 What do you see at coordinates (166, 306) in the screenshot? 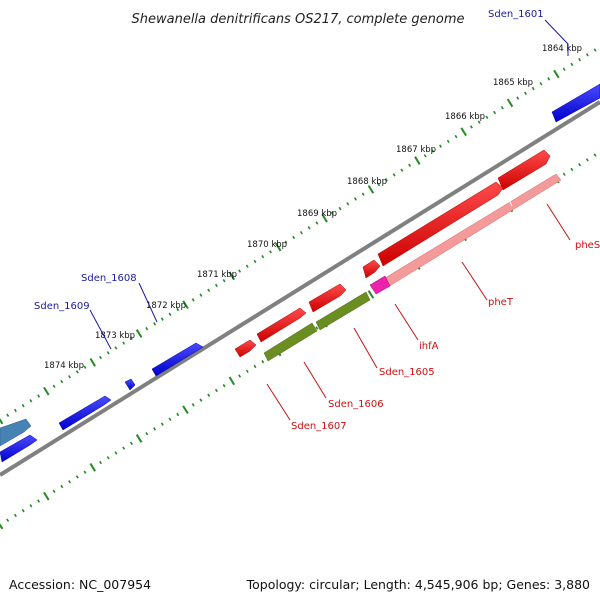
I see `kbp-label: 1872 kbp` at bounding box center [166, 306].